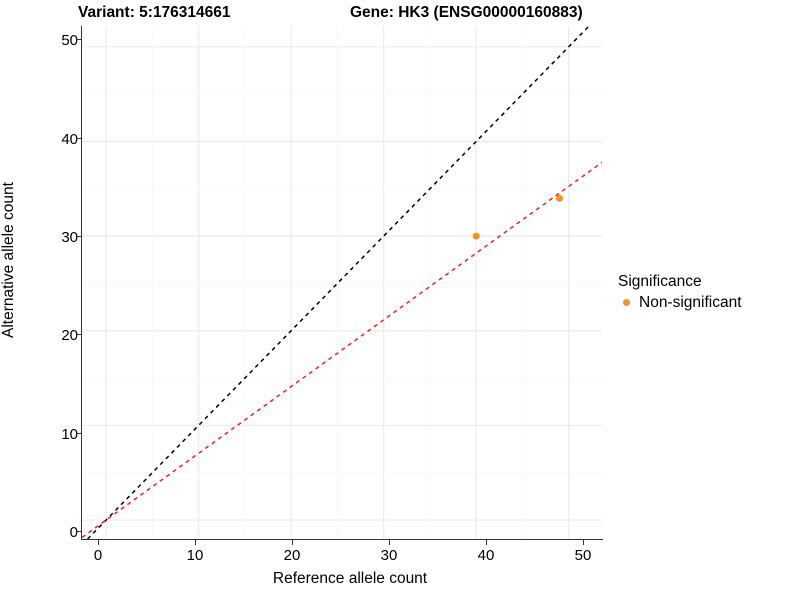  Describe the element at coordinates (389, 555) in the screenshot. I see `x-tick-label-30: 30` at that location.